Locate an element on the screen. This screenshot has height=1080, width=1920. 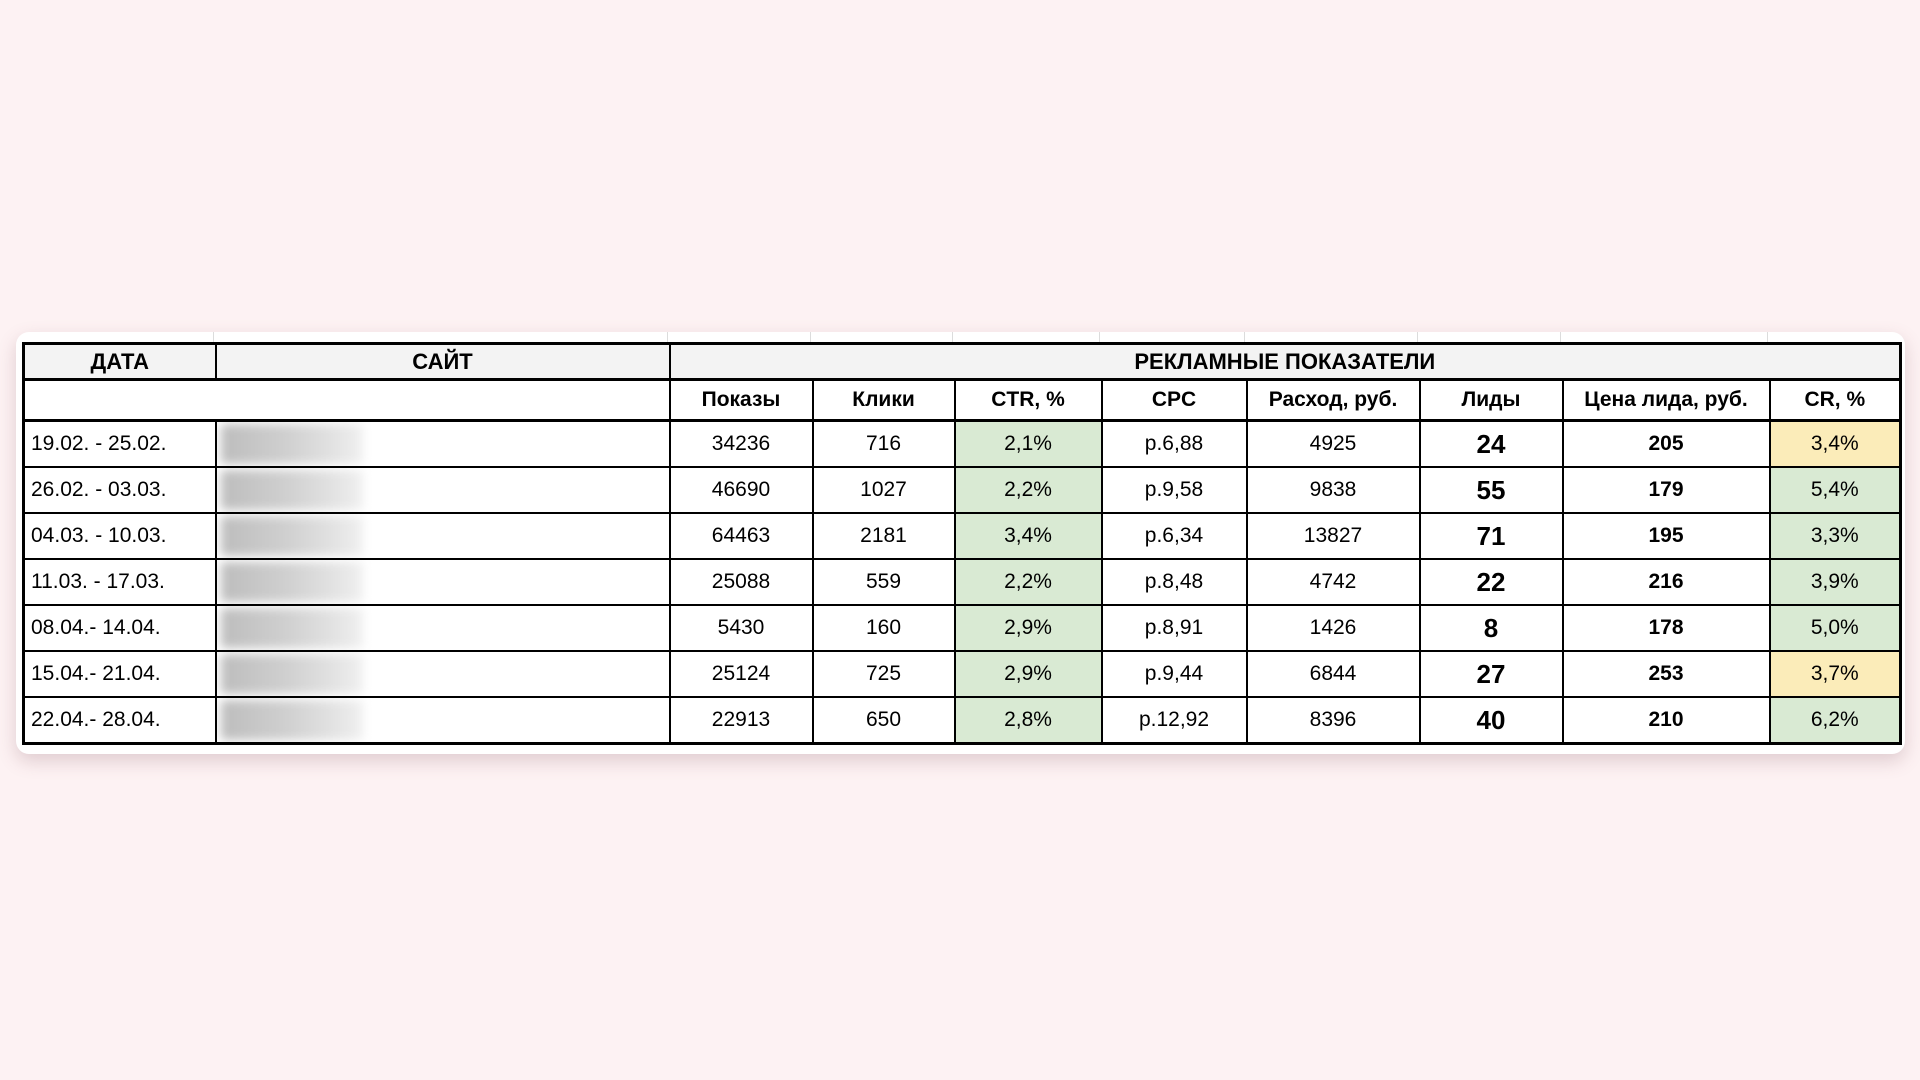
column-header-cpl: Цена лида, руб. is located at coordinates (1666, 400).